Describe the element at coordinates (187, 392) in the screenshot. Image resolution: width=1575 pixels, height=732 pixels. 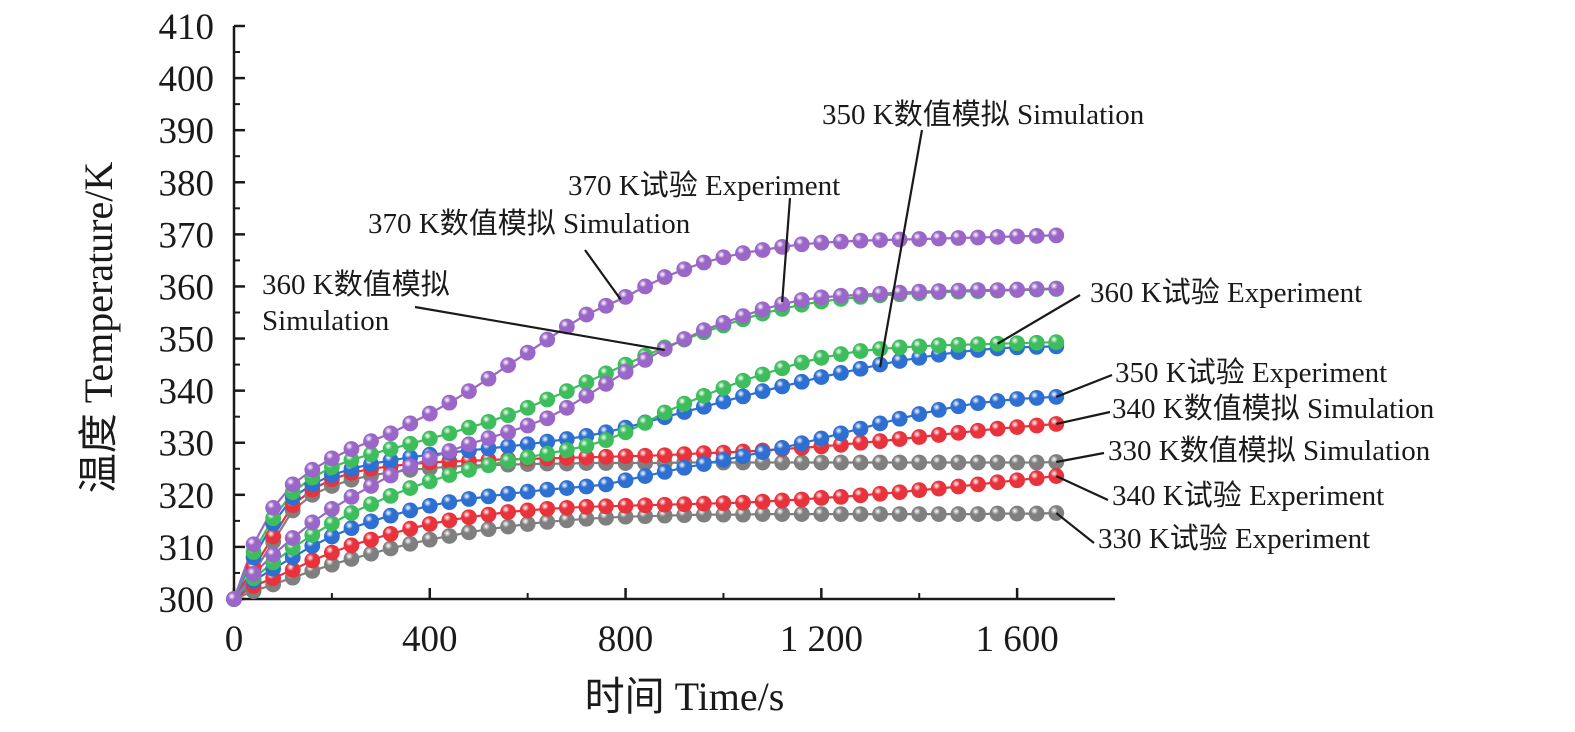
I see `y-tick-label: 340` at that location.